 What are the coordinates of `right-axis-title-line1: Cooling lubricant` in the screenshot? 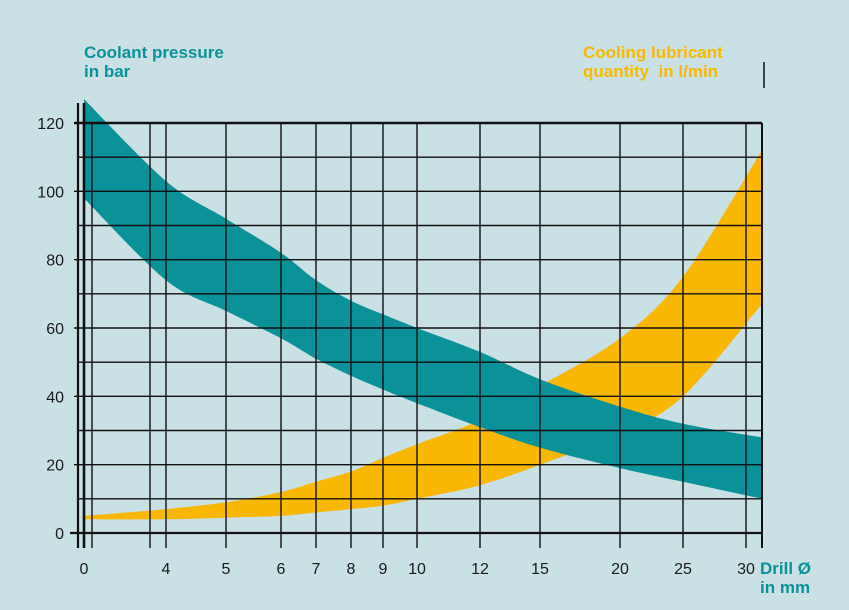 It's located at (653, 52).